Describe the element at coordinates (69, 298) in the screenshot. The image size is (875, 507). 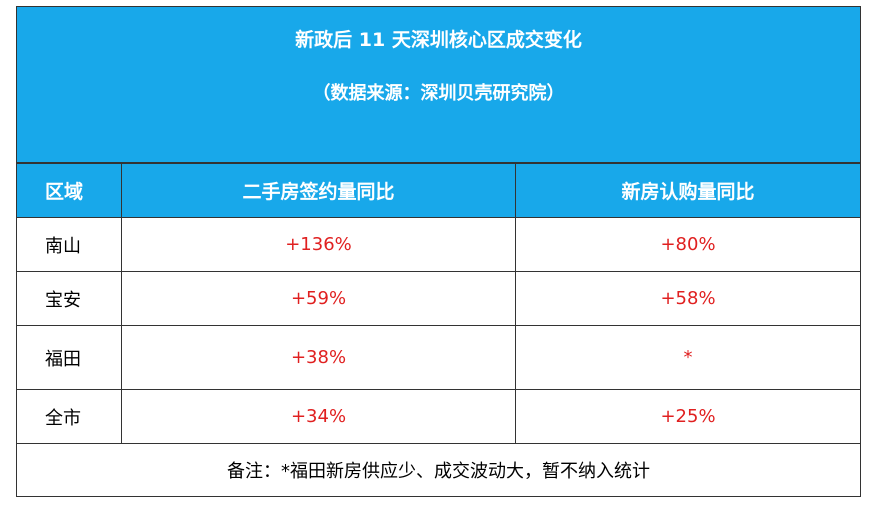
I see `row-label: 宝安` at that location.